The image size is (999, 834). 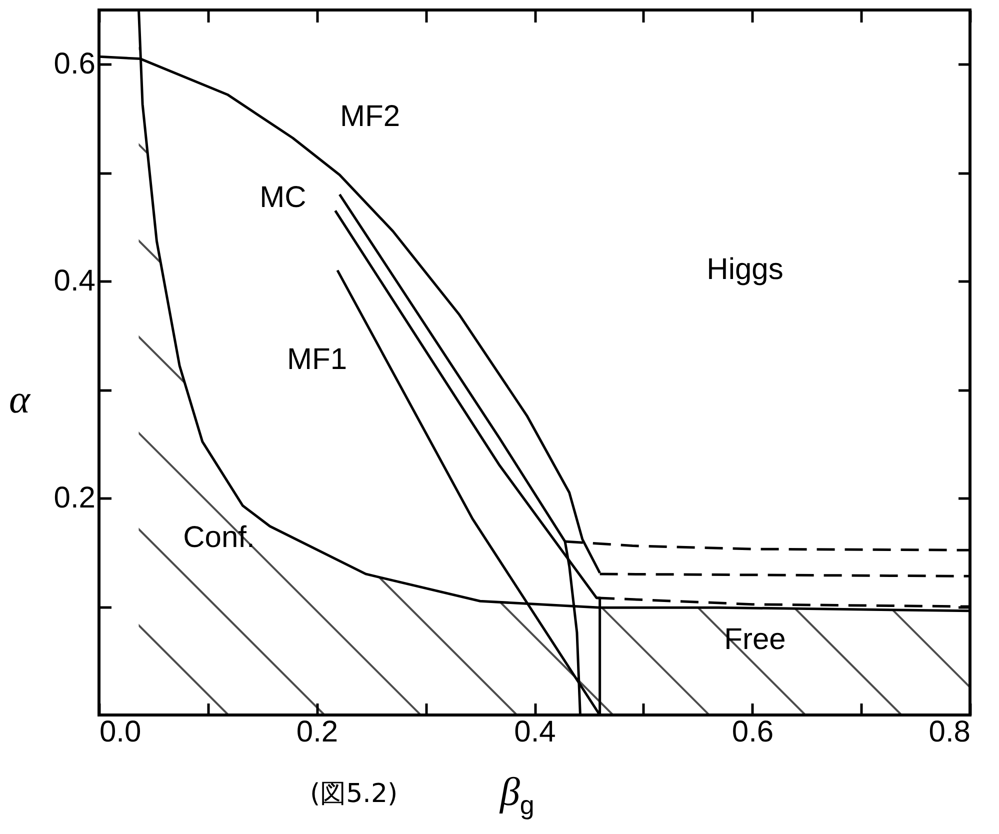 What do you see at coordinates (283, 197) in the screenshot?
I see `annotation: MC` at bounding box center [283, 197].